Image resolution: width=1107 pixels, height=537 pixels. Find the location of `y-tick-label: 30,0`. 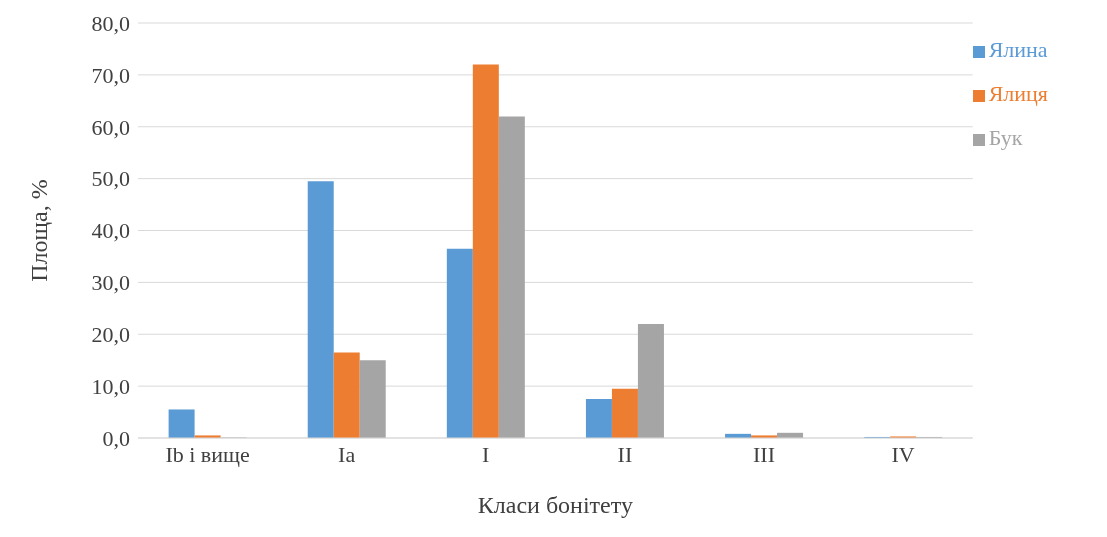

y-tick-label: 30,0 is located at coordinates (110, 283).